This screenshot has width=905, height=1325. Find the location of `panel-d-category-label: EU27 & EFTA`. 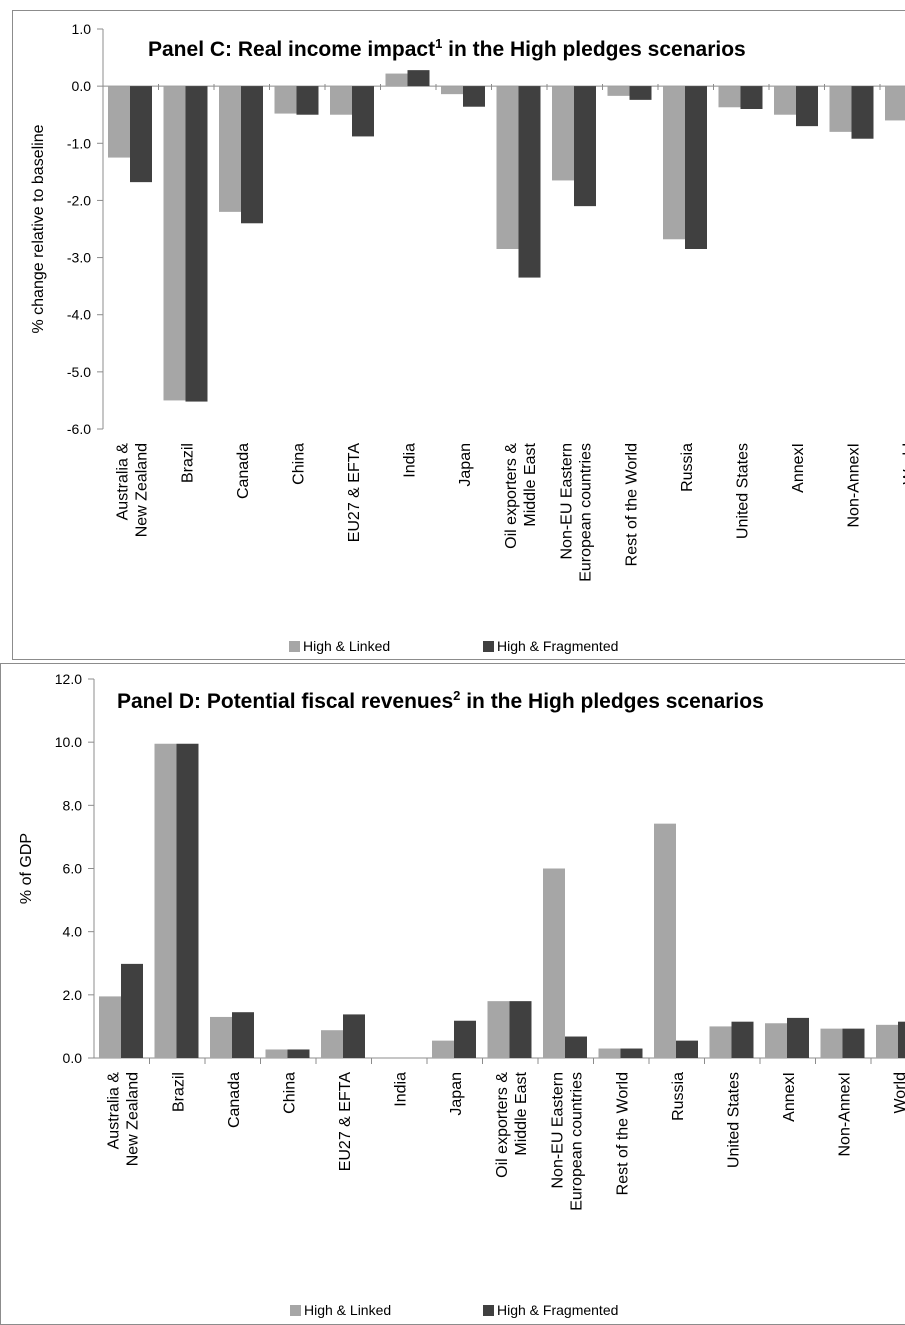

panel-d-category-label: EU27 & EFTA is located at coordinates (345, 1122).